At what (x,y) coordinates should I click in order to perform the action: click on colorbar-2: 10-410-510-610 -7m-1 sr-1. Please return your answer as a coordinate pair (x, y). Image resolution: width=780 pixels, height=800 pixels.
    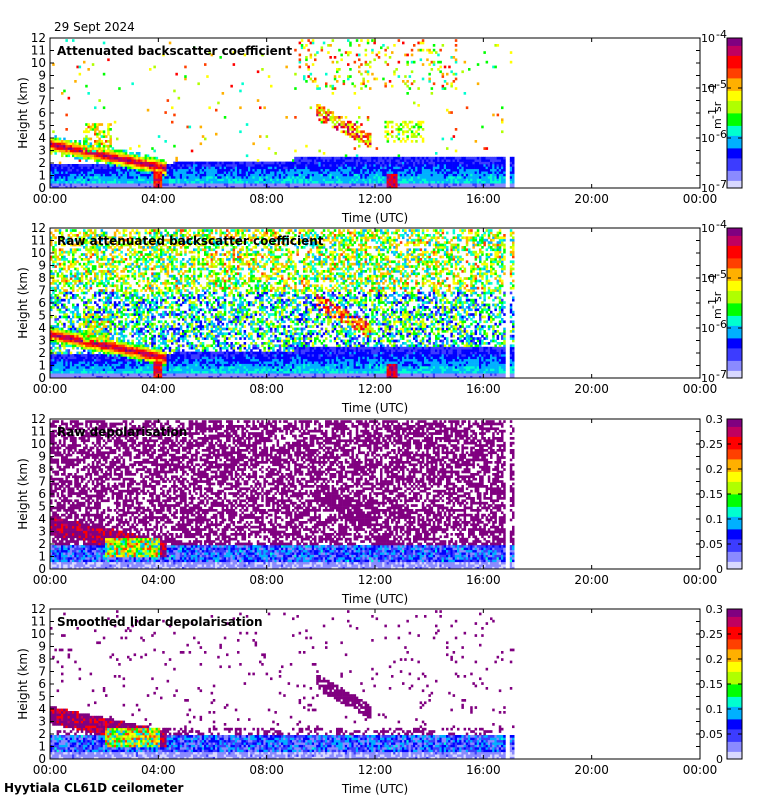
    Looking at the image, I should click on (721, 301).